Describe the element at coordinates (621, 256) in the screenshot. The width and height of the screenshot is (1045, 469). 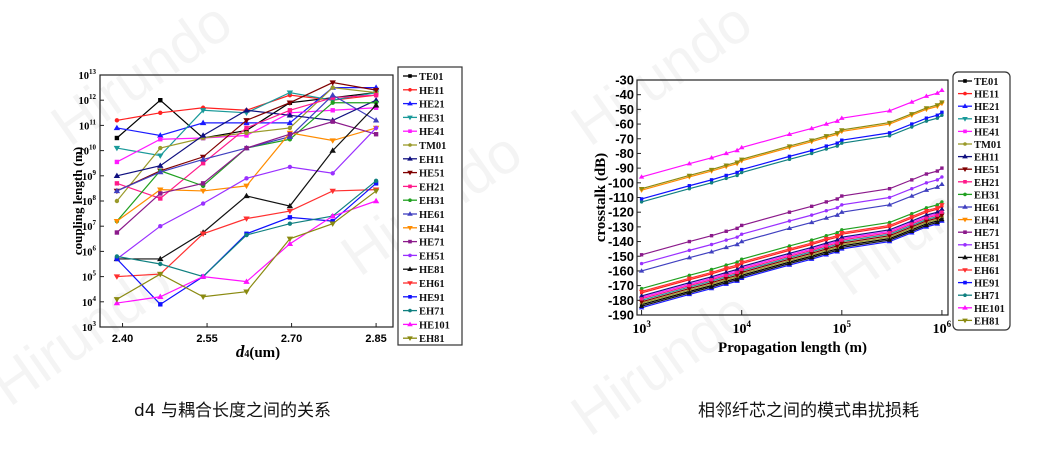
I see `y-tick-label: -150` at that location.